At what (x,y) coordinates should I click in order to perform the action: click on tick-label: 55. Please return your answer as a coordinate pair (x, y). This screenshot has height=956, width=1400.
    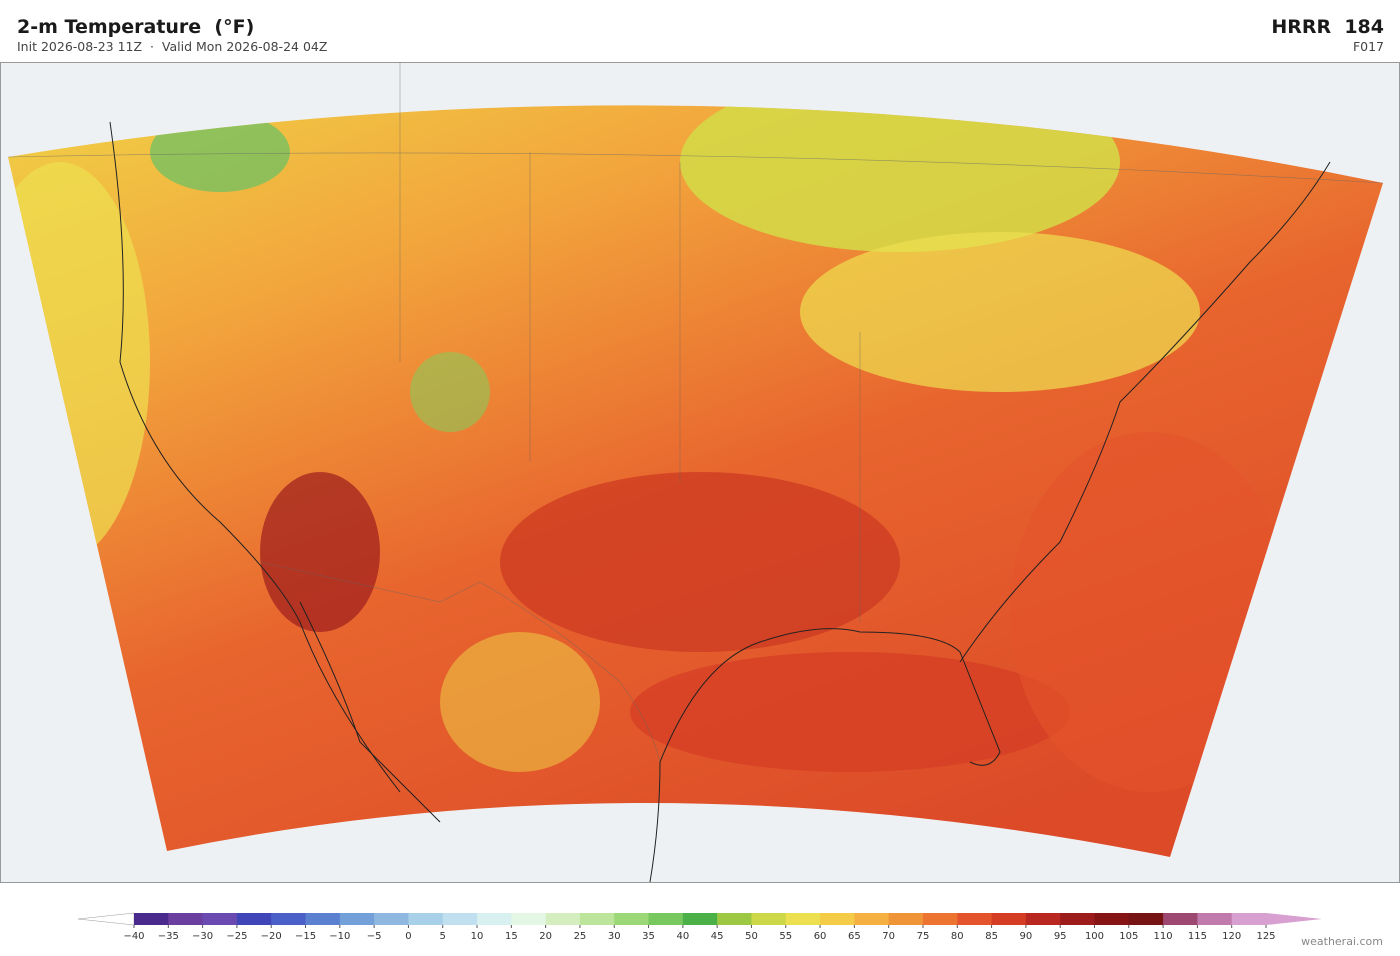
    Looking at the image, I should click on (785, 936).